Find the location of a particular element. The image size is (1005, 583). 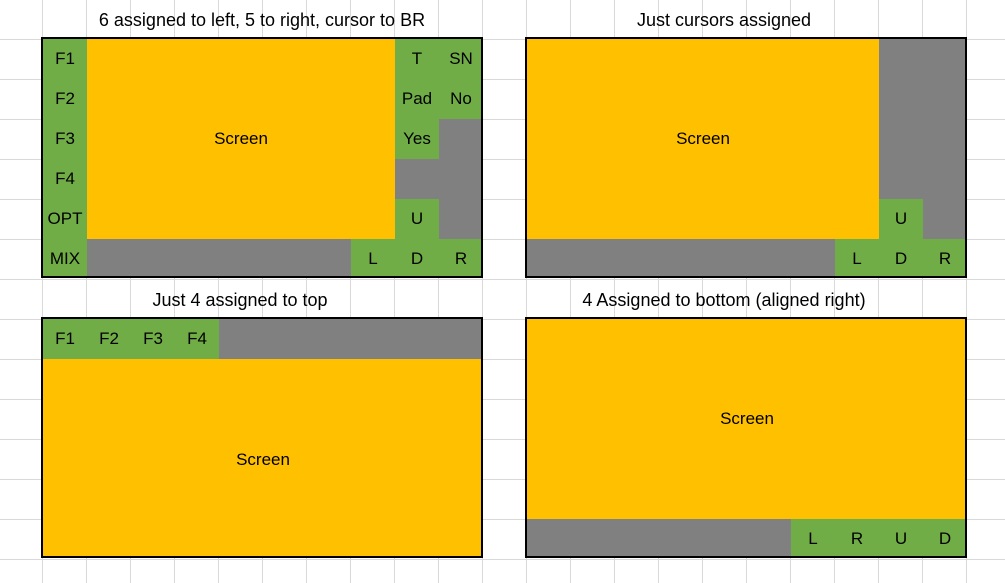

panel-2-title: Just cursors assigned is located at coordinates (724, 20).